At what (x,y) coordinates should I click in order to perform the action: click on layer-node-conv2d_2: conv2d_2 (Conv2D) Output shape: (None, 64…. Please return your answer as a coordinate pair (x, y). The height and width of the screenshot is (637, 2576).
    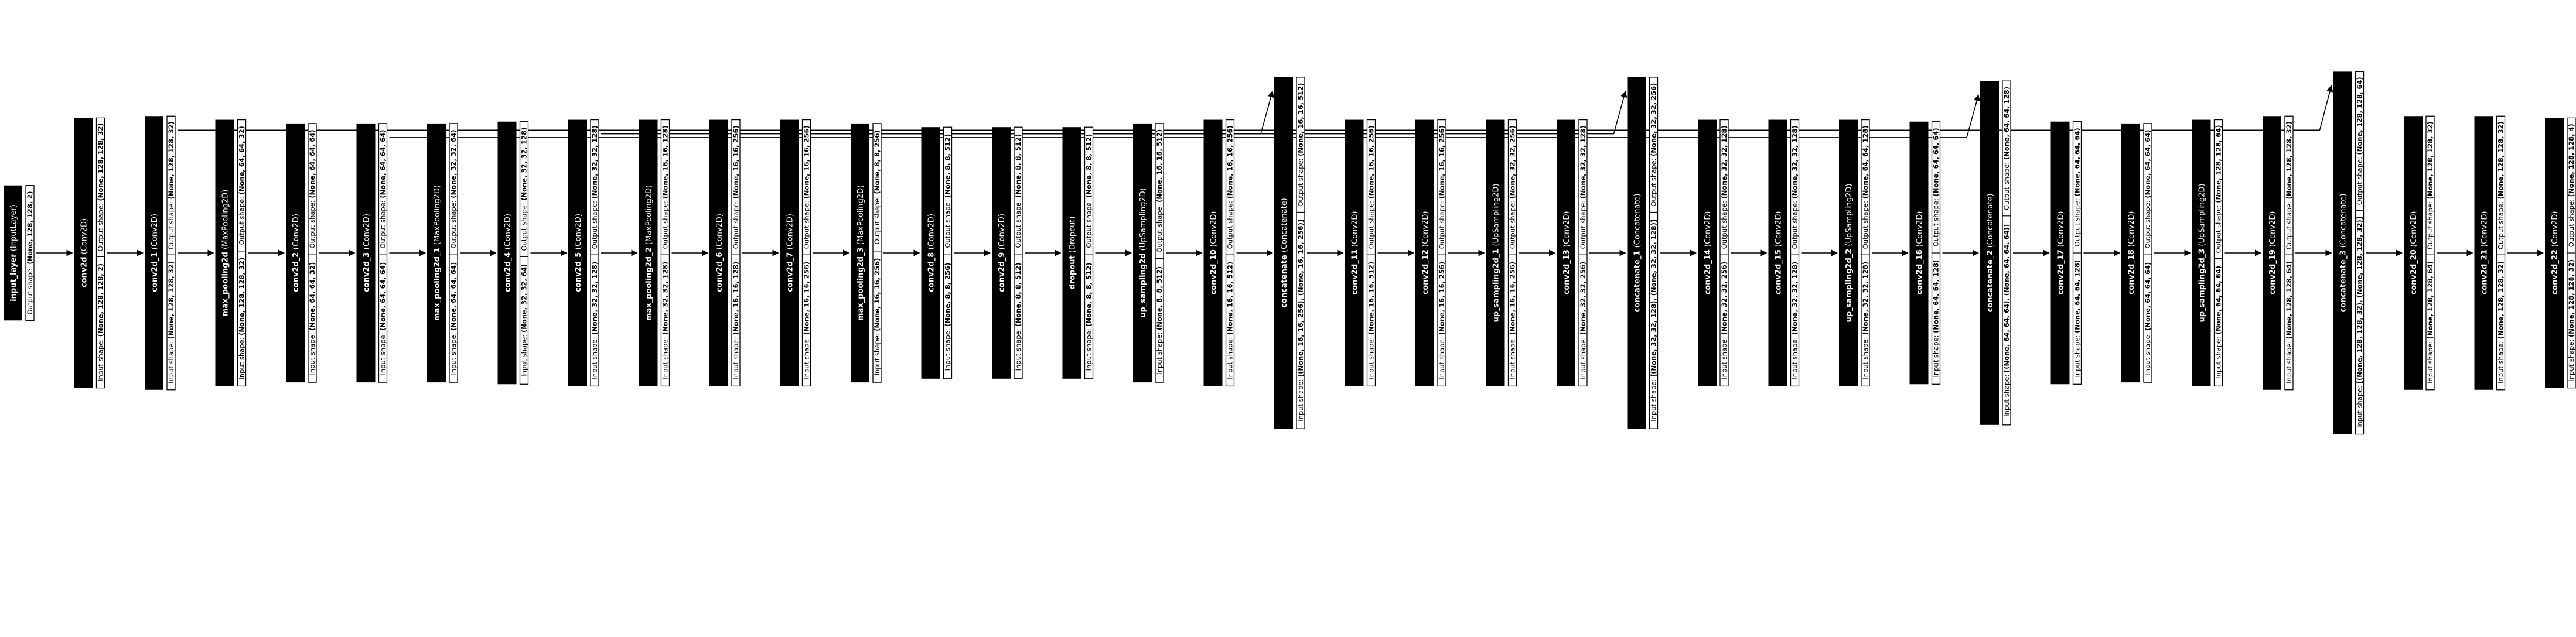
    Looking at the image, I should click on (301, 253).